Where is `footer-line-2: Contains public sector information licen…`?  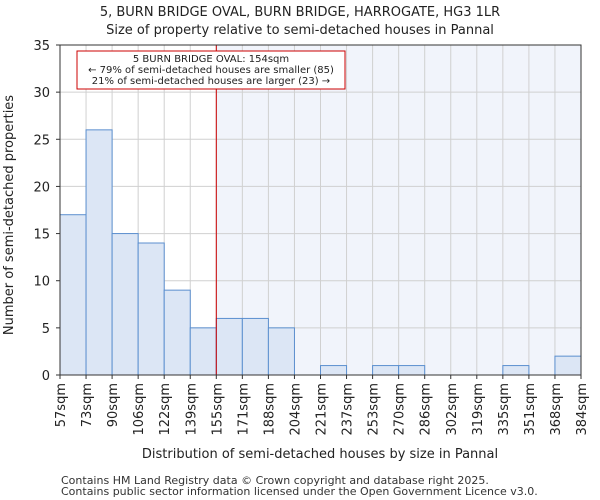
footer-line-2: Contains public sector information licen… is located at coordinates (299, 491).